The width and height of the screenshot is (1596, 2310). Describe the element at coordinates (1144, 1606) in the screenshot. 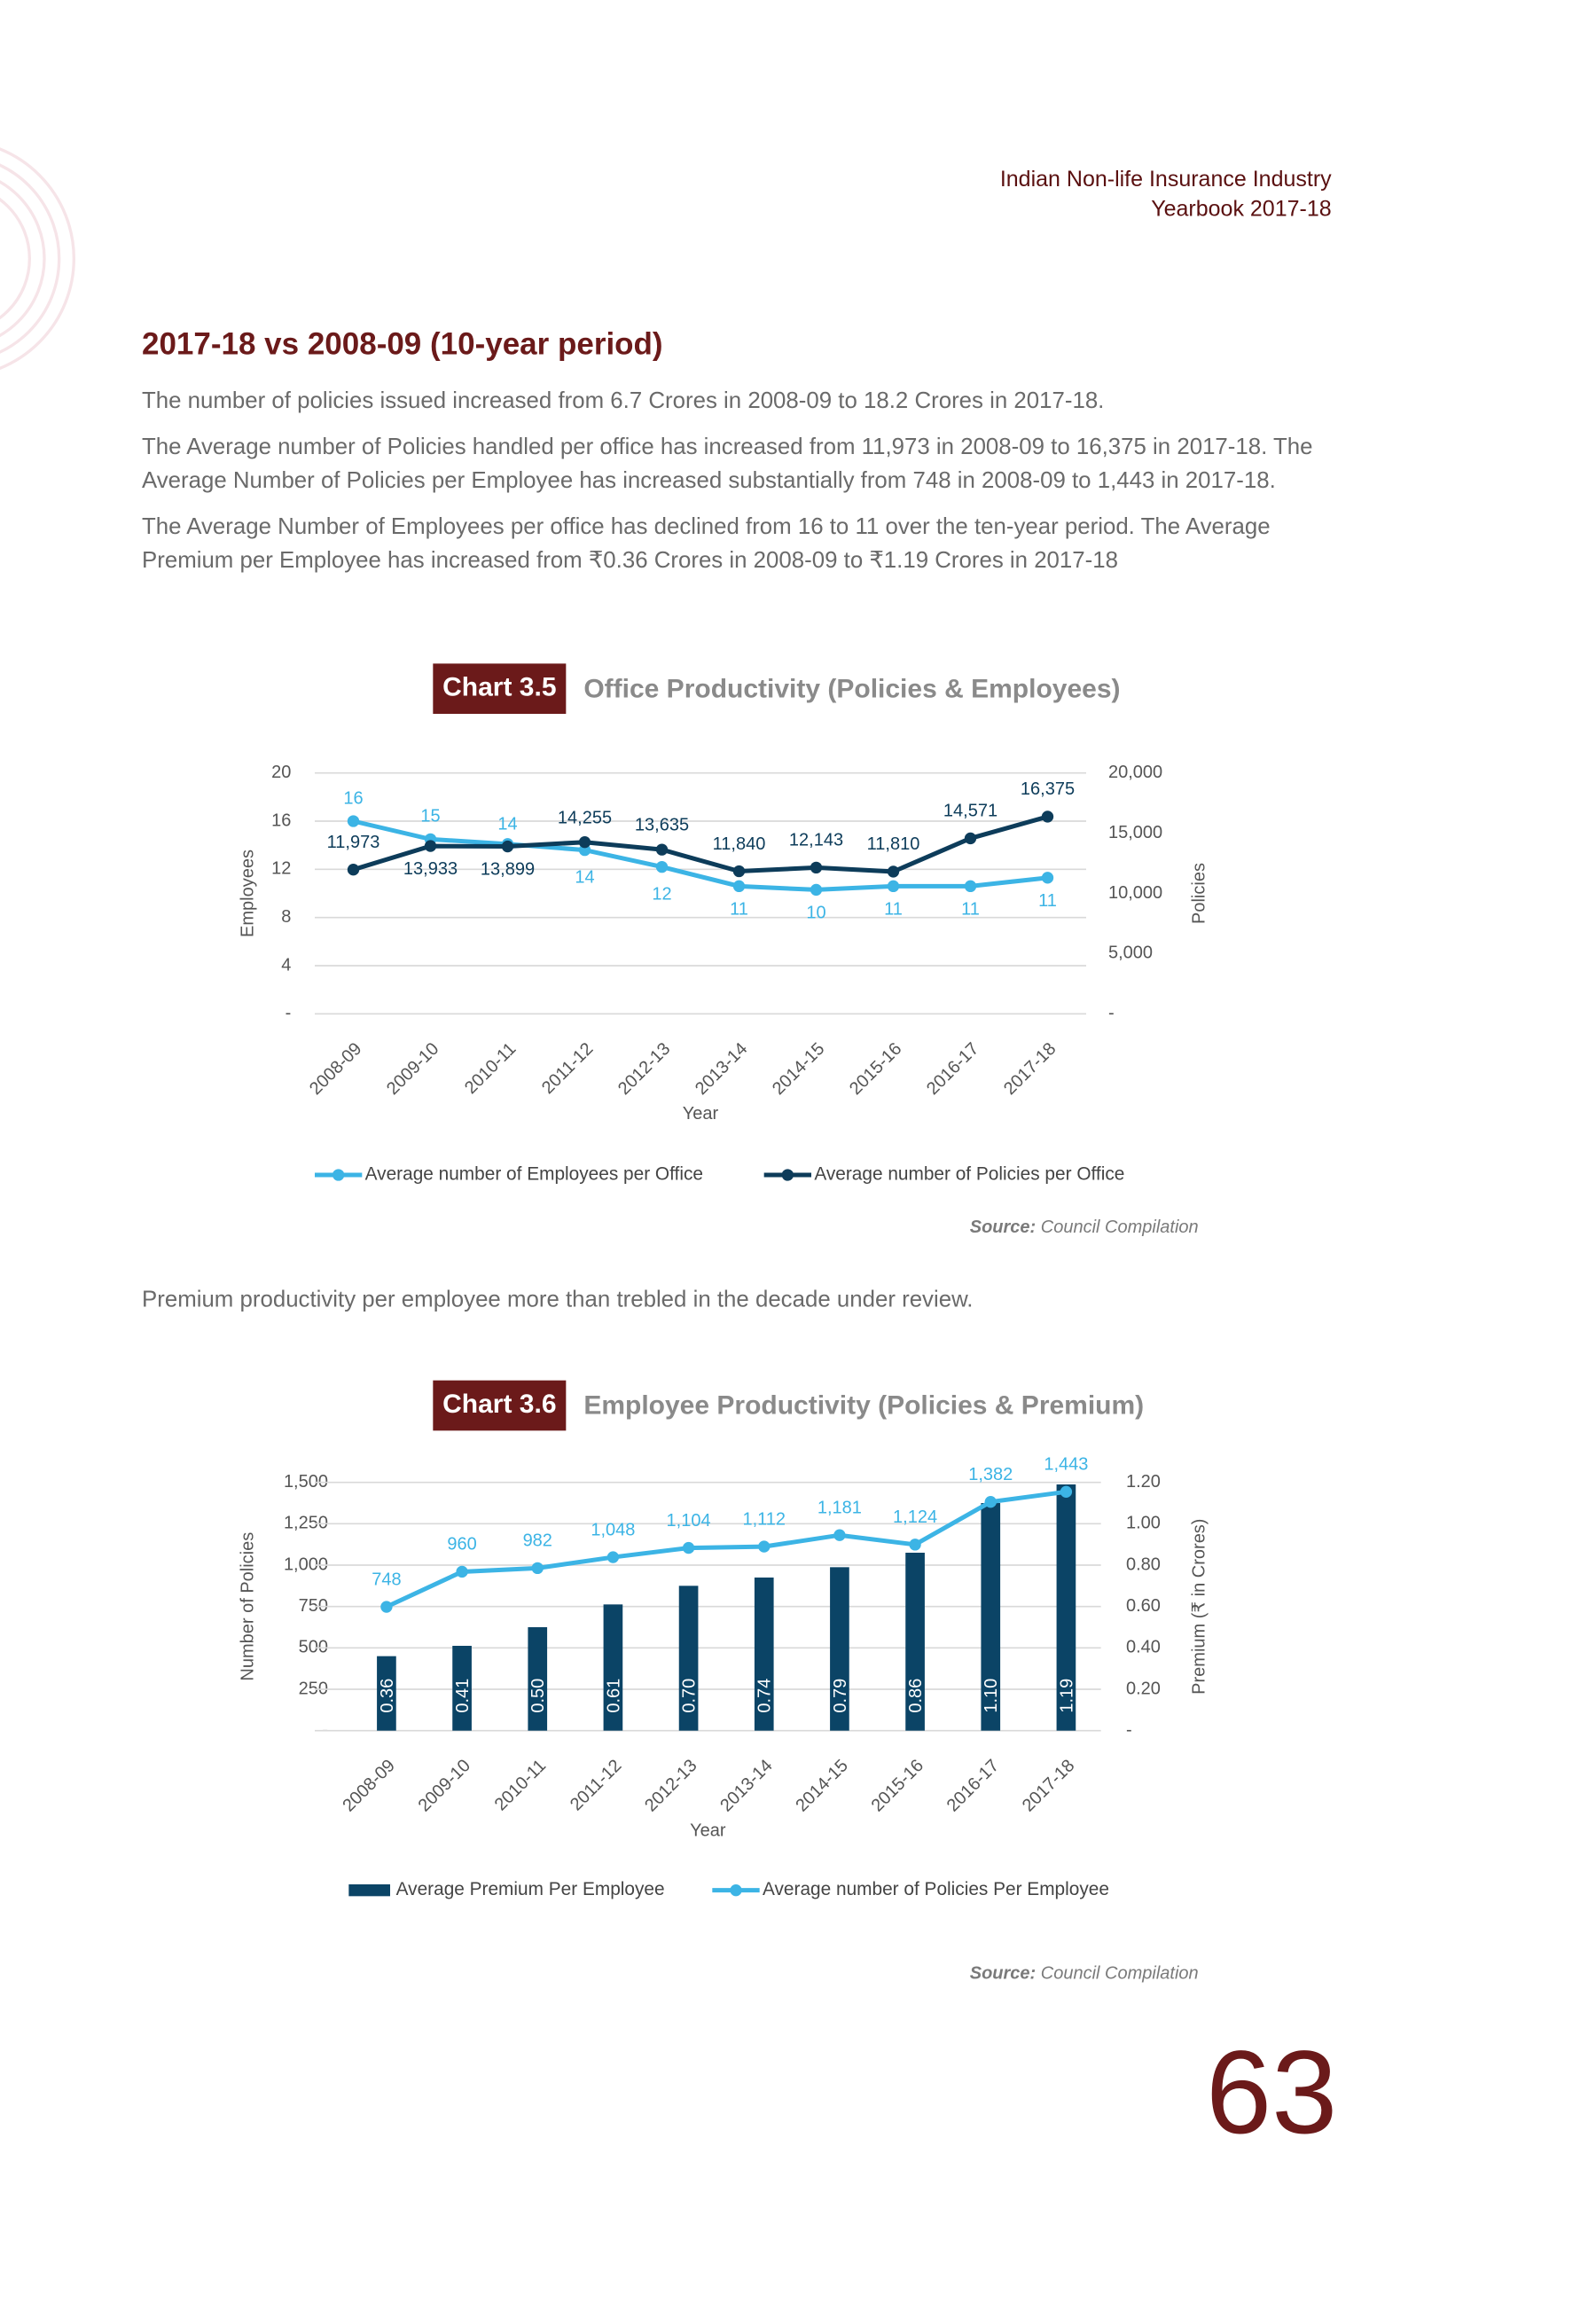

I see `y2-tick-label: 0.60` at that location.